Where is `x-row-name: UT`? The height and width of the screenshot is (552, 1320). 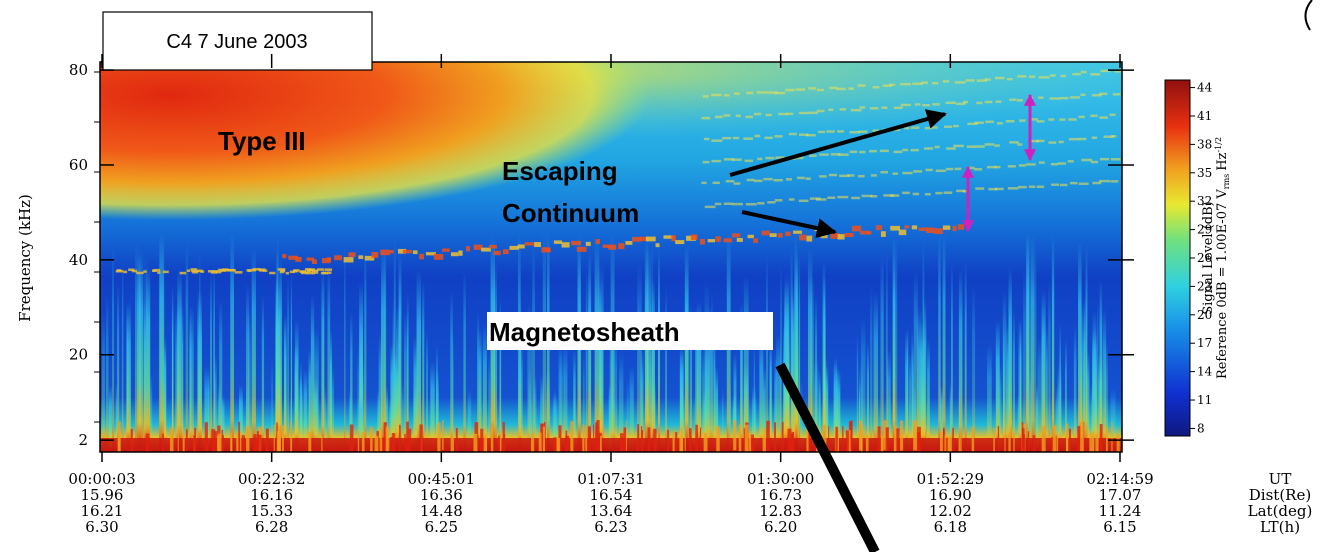
x-row-name: UT is located at coordinates (1280, 479).